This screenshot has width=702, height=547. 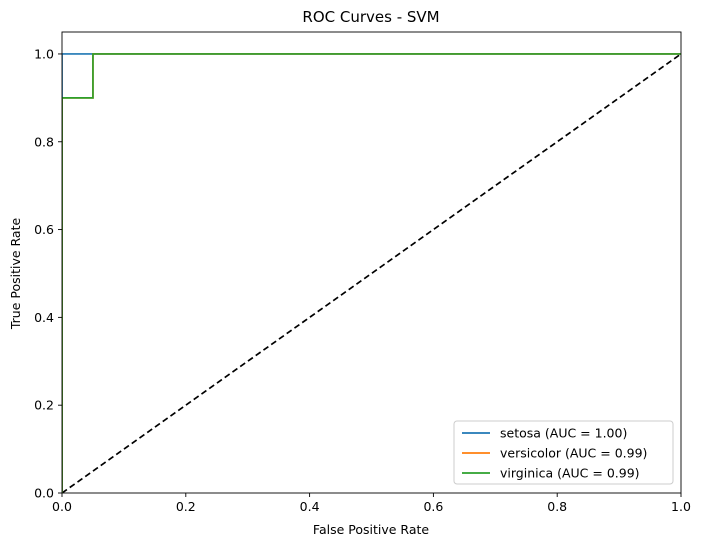 What do you see at coordinates (44, 53) in the screenshot?
I see `y-tick-label: 1.0` at bounding box center [44, 53].